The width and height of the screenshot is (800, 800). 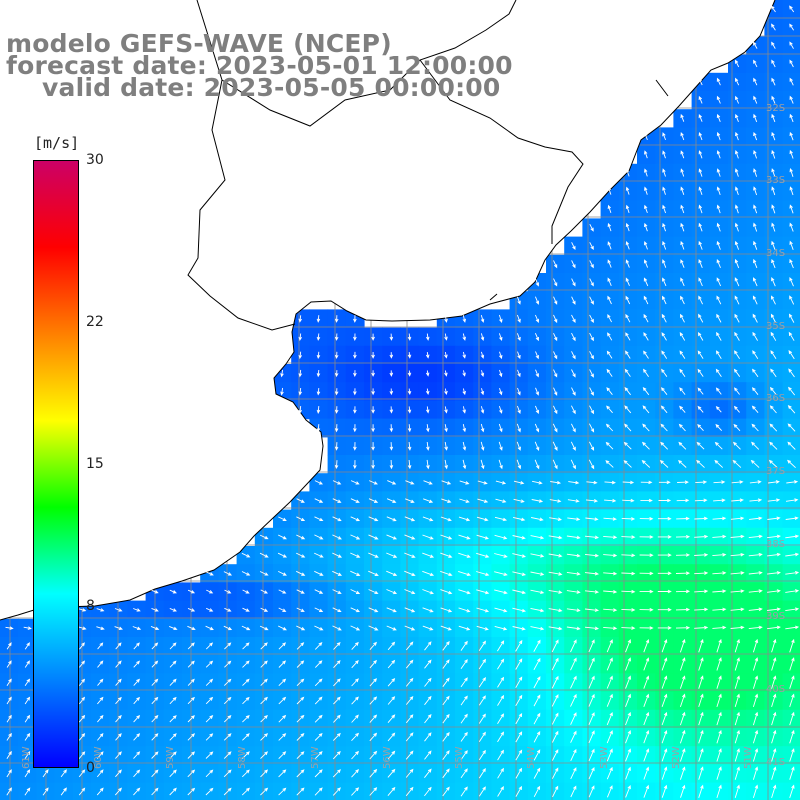 I want to click on speed-cell, so click(x=791, y=446).